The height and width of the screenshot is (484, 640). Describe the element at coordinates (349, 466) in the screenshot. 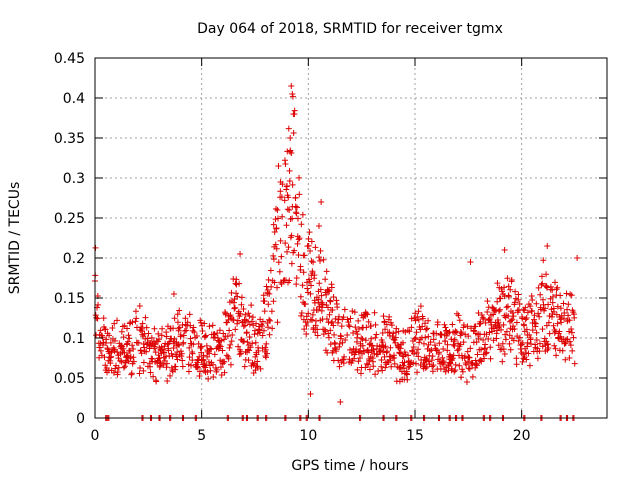

I see `x-axis-label: GPS time / hours` at that location.